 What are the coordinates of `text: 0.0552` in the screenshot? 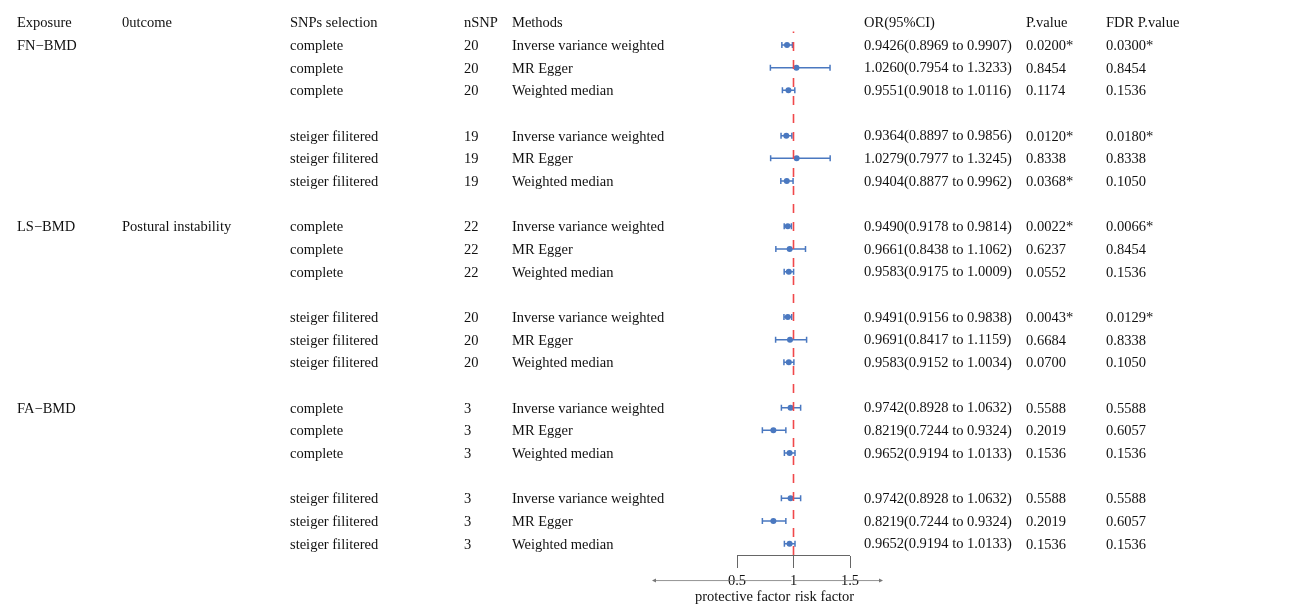 It's located at (1046, 272).